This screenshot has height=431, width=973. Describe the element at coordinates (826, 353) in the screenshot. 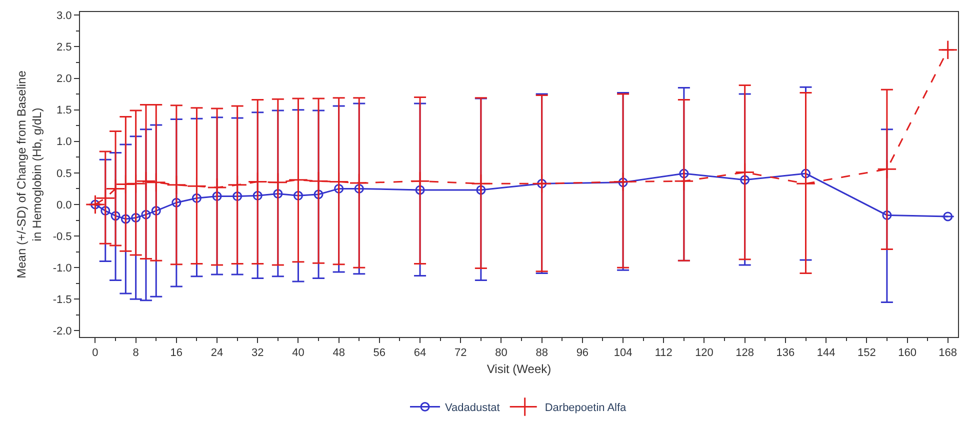

I see `x-tick-label: 144` at that location.